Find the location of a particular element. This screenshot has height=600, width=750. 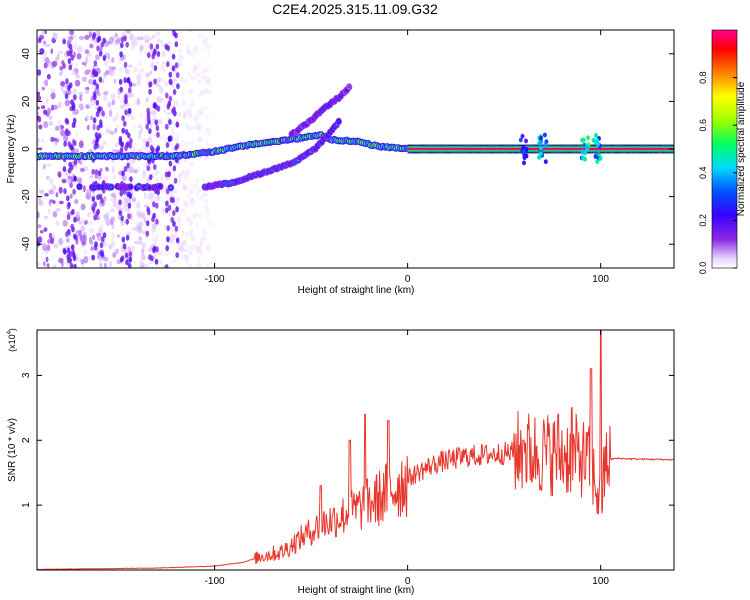

spectrogram-ytick-label: -40 is located at coordinates (26, 244).